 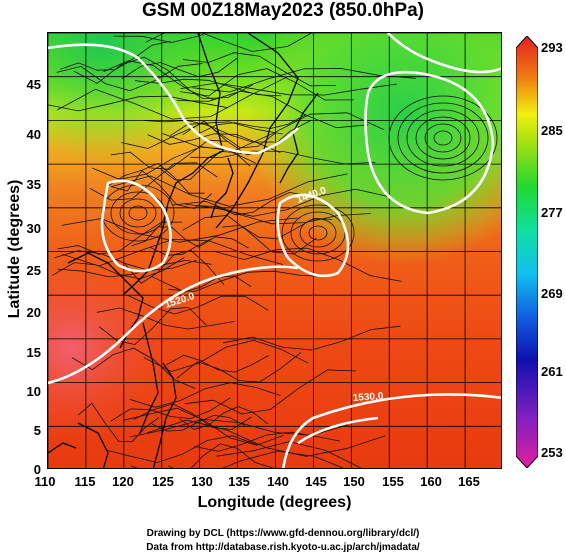 What do you see at coordinates (469, 481) in the screenshot?
I see `x-tick-label: 165` at bounding box center [469, 481].